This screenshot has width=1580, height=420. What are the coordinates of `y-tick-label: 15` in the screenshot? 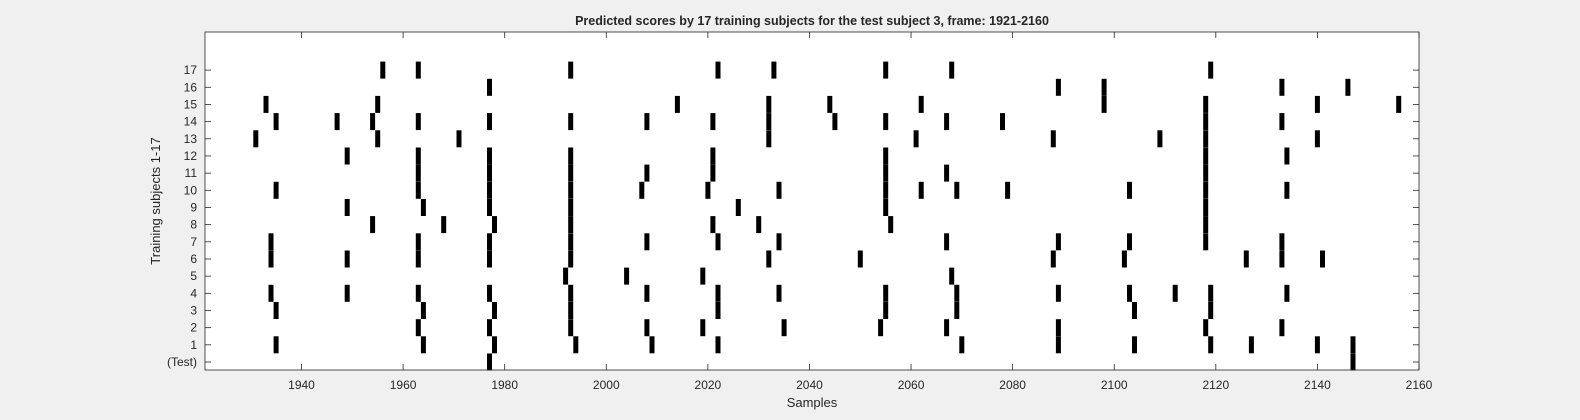 It's located at (191, 104).